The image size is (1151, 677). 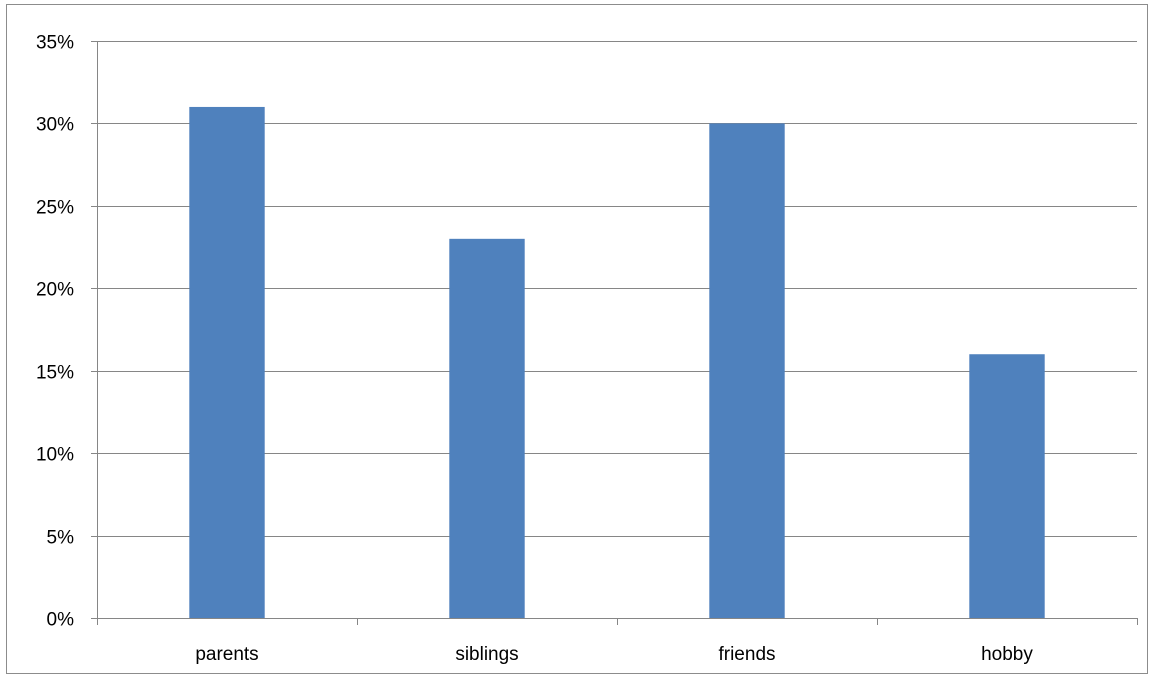 I want to click on y-tick-label: 15%, so click(x=55, y=373).